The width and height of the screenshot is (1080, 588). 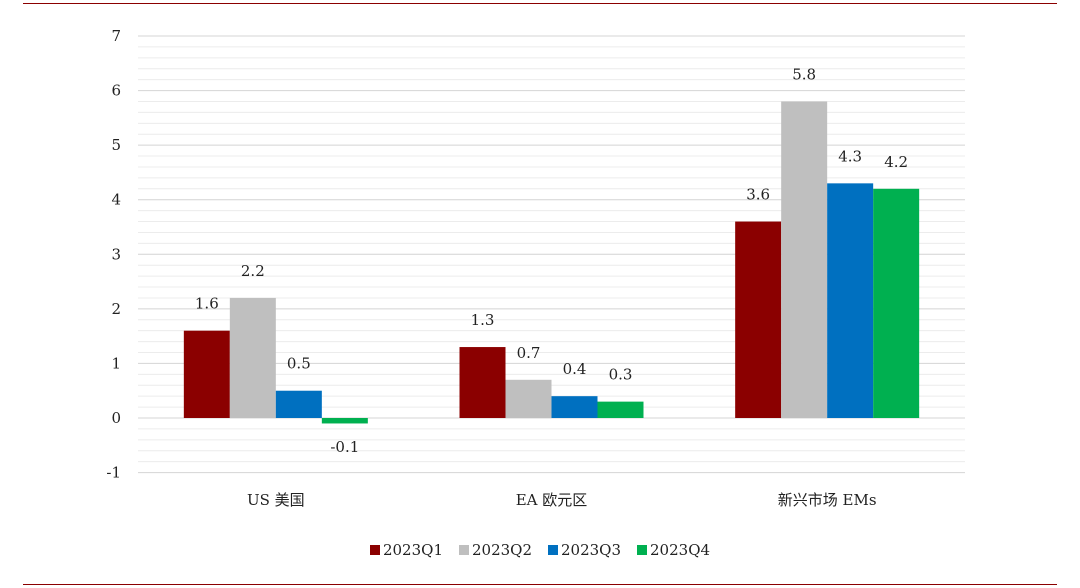 I want to click on y-tick-label: 6, so click(x=116, y=91).